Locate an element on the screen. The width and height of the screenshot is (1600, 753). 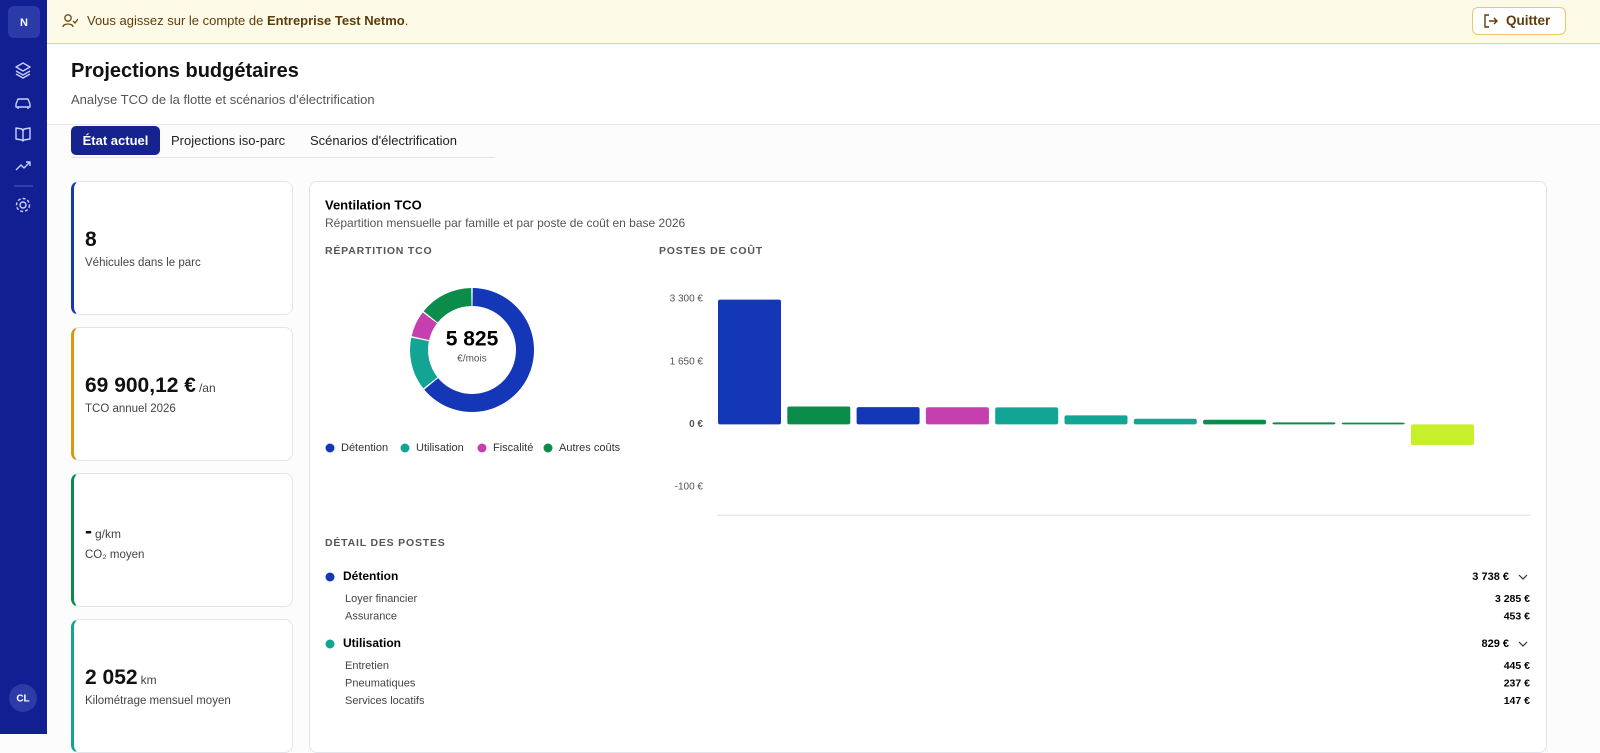
banner-account: Entreprise Test Netmo is located at coordinates (335, 20).